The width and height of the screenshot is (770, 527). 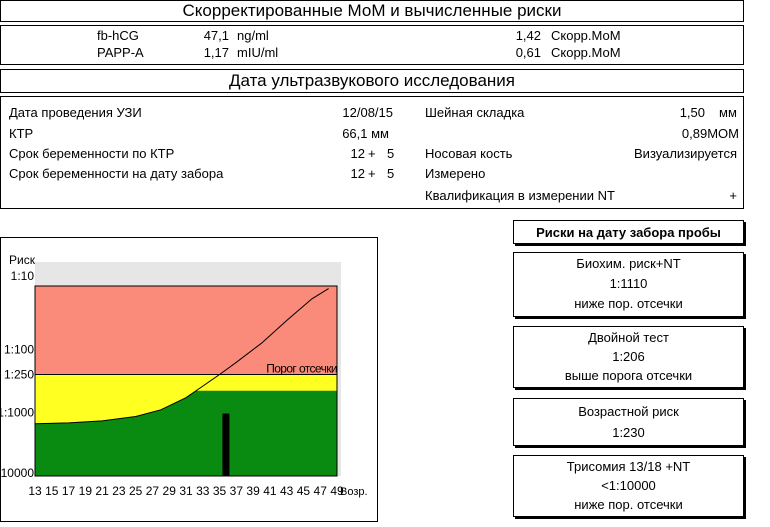 What do you see at coordinates (119, 491) in the screenshot?
I see `x-tick-label: 23` at bounding box center [119, 491].